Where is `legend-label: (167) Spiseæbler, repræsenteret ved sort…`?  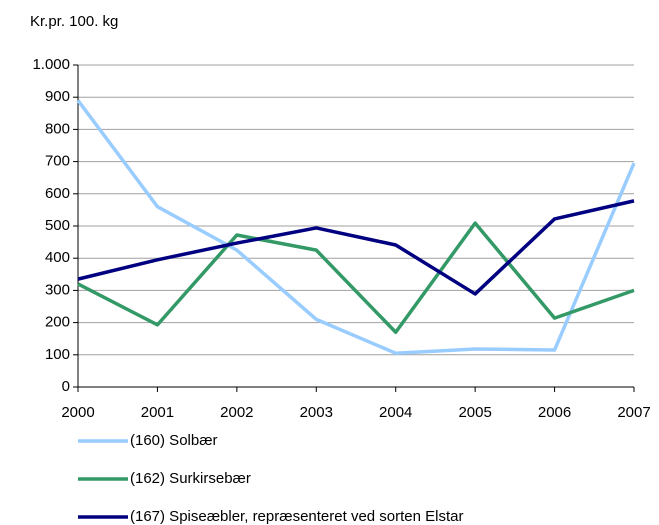 legend-label: (167) Spiseæbler, repræsenteret ved sort… is located at coordinates (297, 516).